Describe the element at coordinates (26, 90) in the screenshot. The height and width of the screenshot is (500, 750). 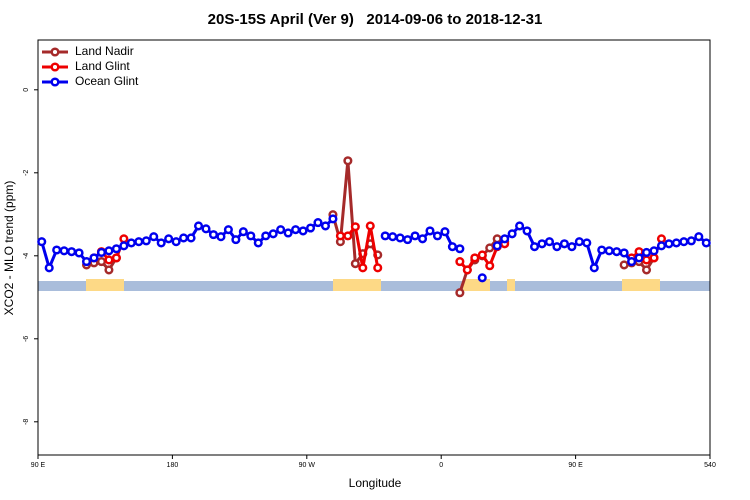
I see `y-tick-label: 0` at that location.